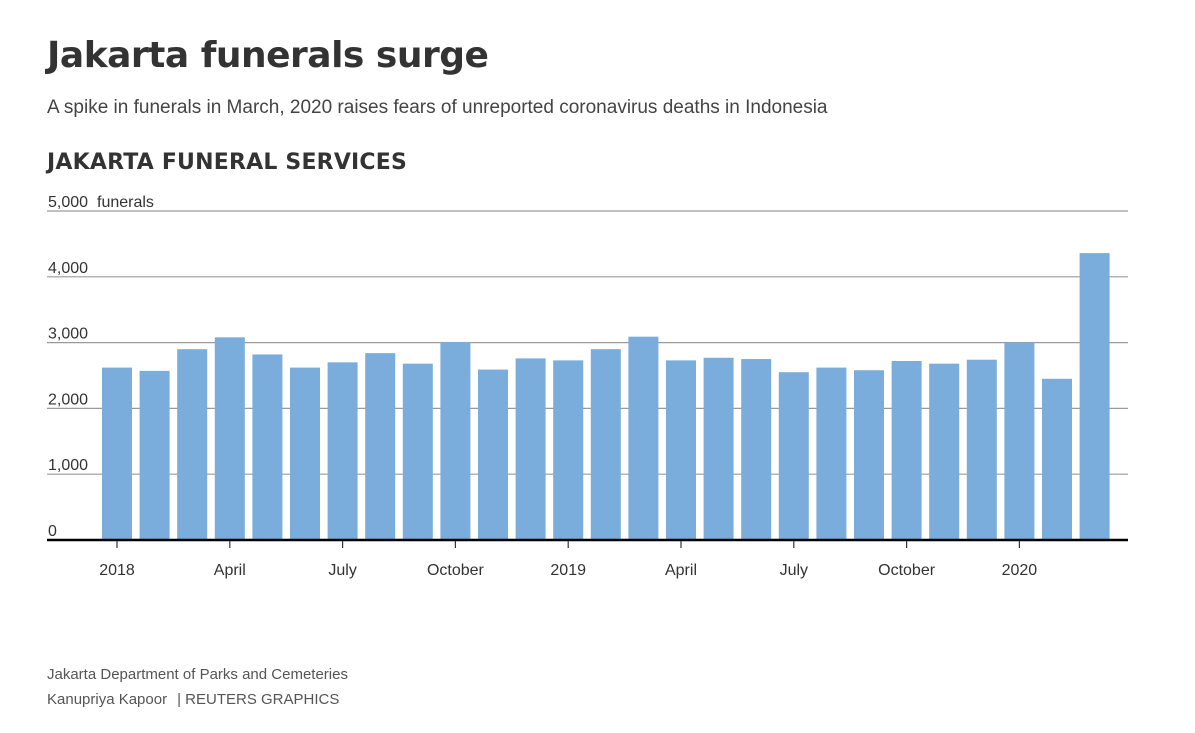 This screenshot has height=733, width=1195. I want to click on bar: Jan 2019: 2730, so click(568, 450).